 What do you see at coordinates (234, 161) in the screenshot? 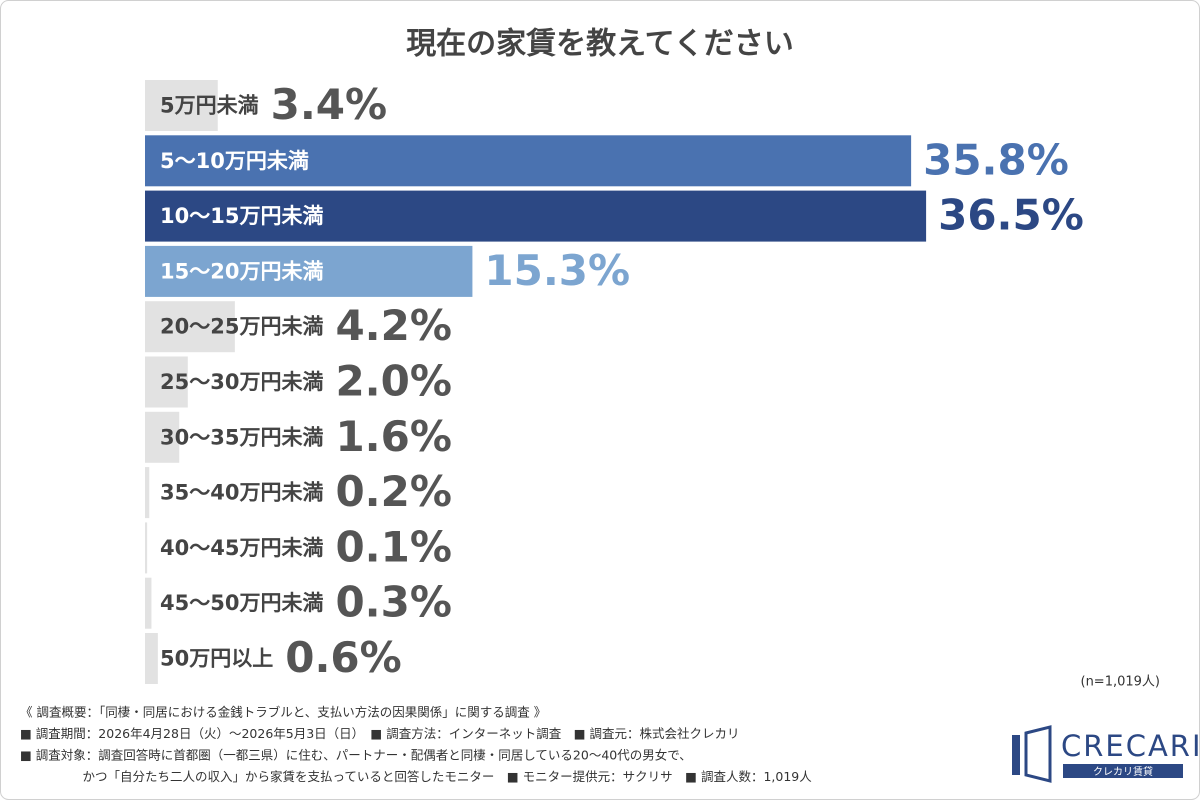
I see `category-label: 5～10万円未満` at bounding box center [234, 161].